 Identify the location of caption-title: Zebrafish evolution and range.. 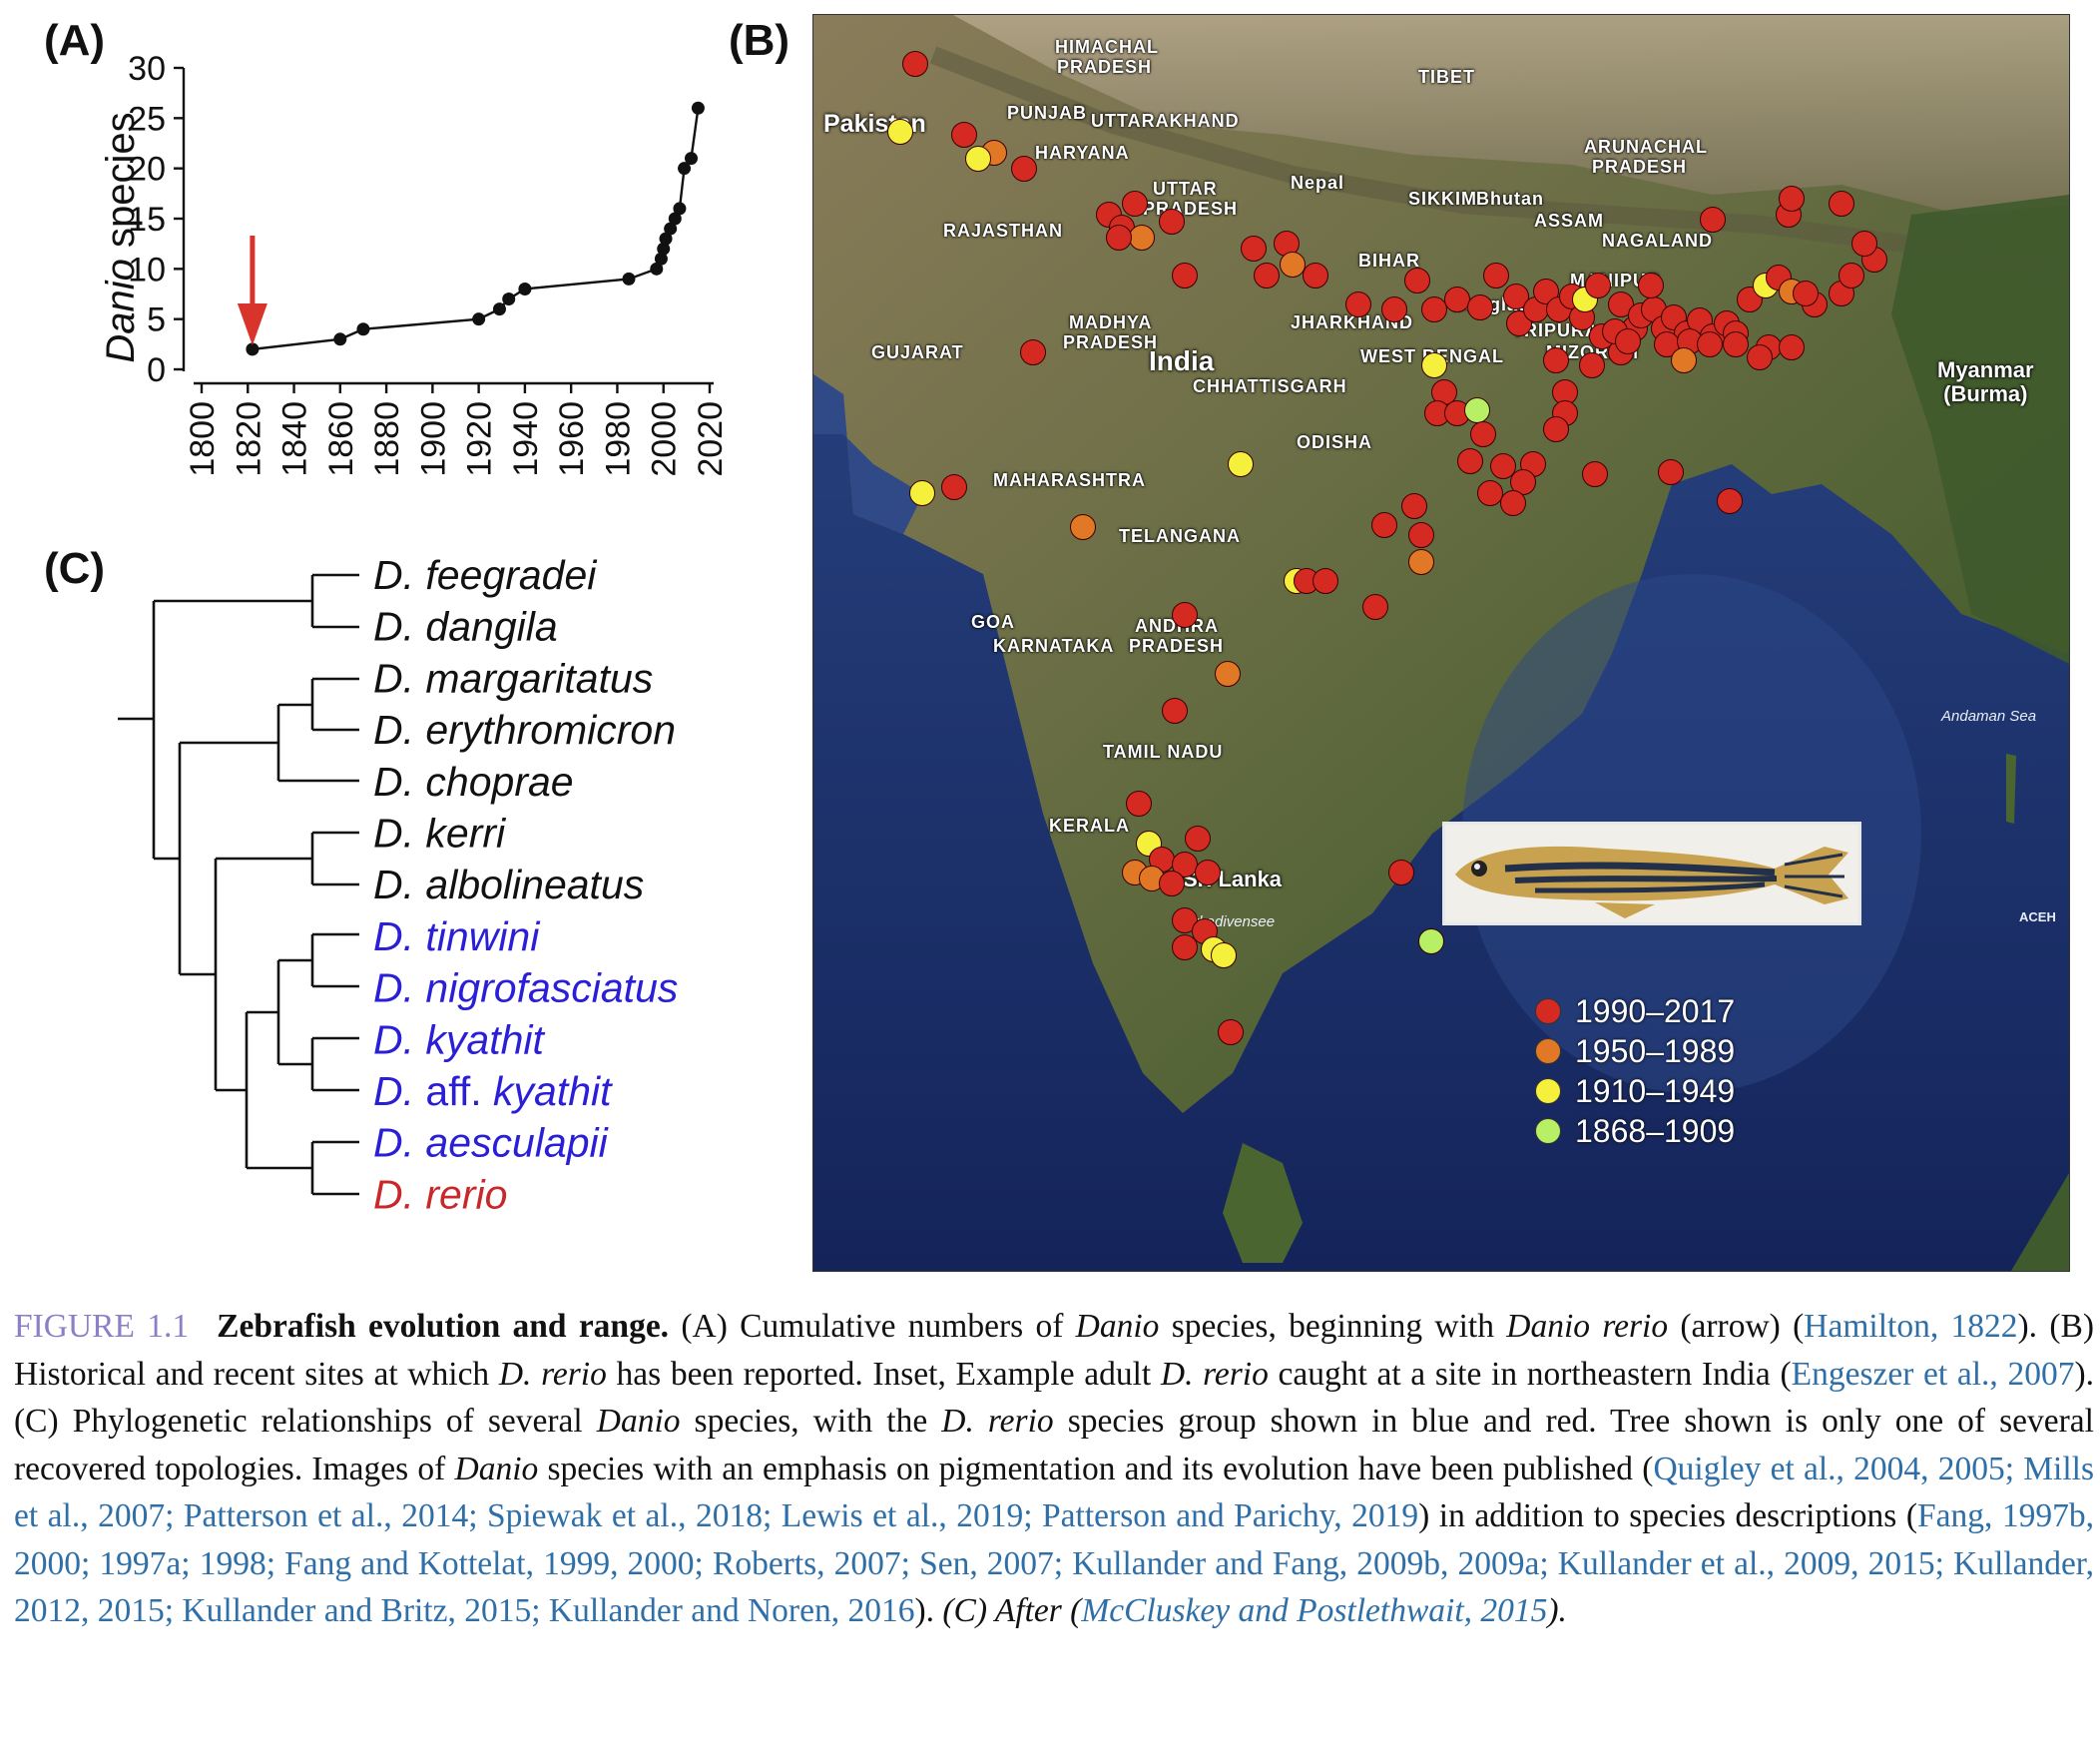
(443, 1326).